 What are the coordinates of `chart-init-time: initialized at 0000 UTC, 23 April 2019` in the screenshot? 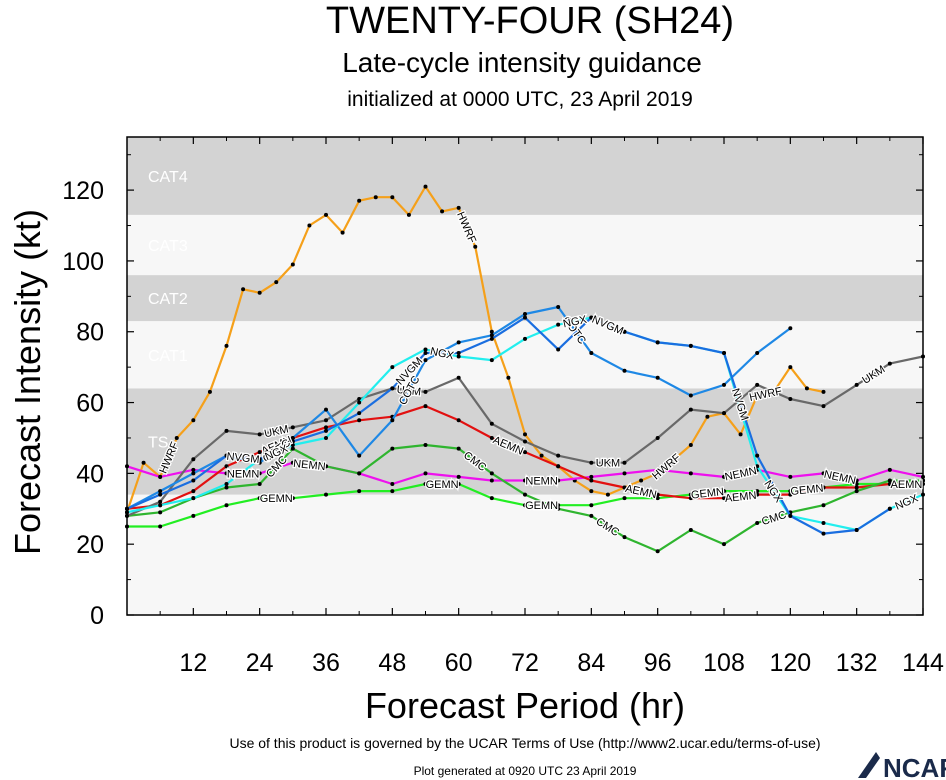 It's located at (520, 99).